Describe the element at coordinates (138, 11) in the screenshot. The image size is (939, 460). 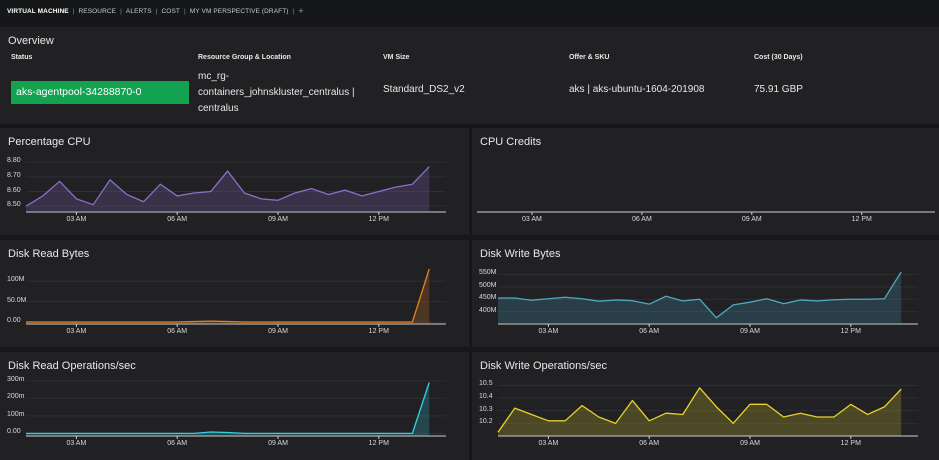
I see `tab-alerts: ALERTS` at that location.